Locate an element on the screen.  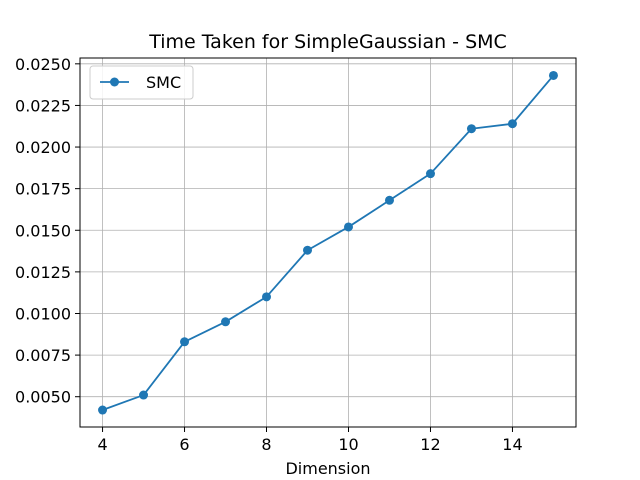
x-tick-label: 10 is located at coordinates (348, 444).